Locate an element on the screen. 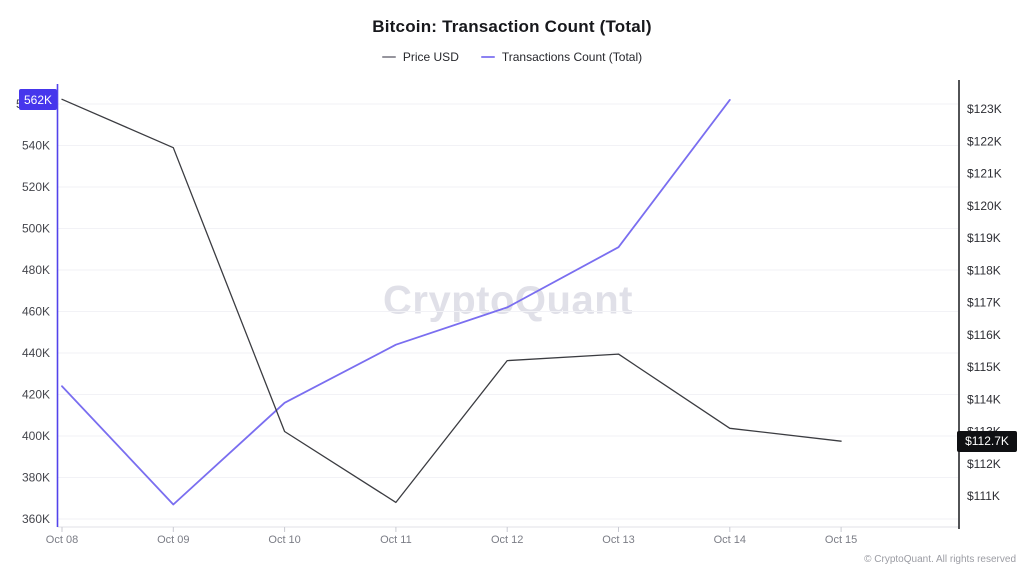  left-axis-tick-label: 500K is located at coordinates (36, 229).